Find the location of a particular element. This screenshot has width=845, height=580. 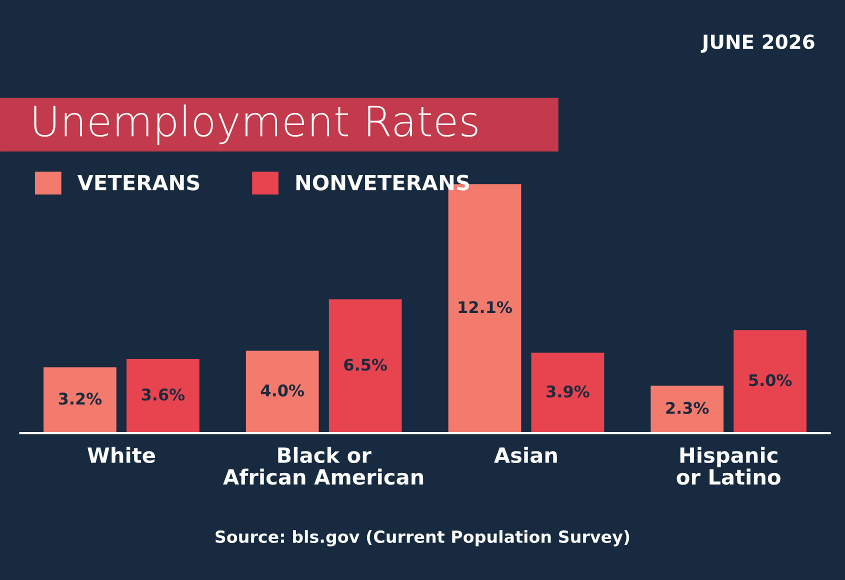

legend-label: VETERANS is located at coordinates (138, 182).